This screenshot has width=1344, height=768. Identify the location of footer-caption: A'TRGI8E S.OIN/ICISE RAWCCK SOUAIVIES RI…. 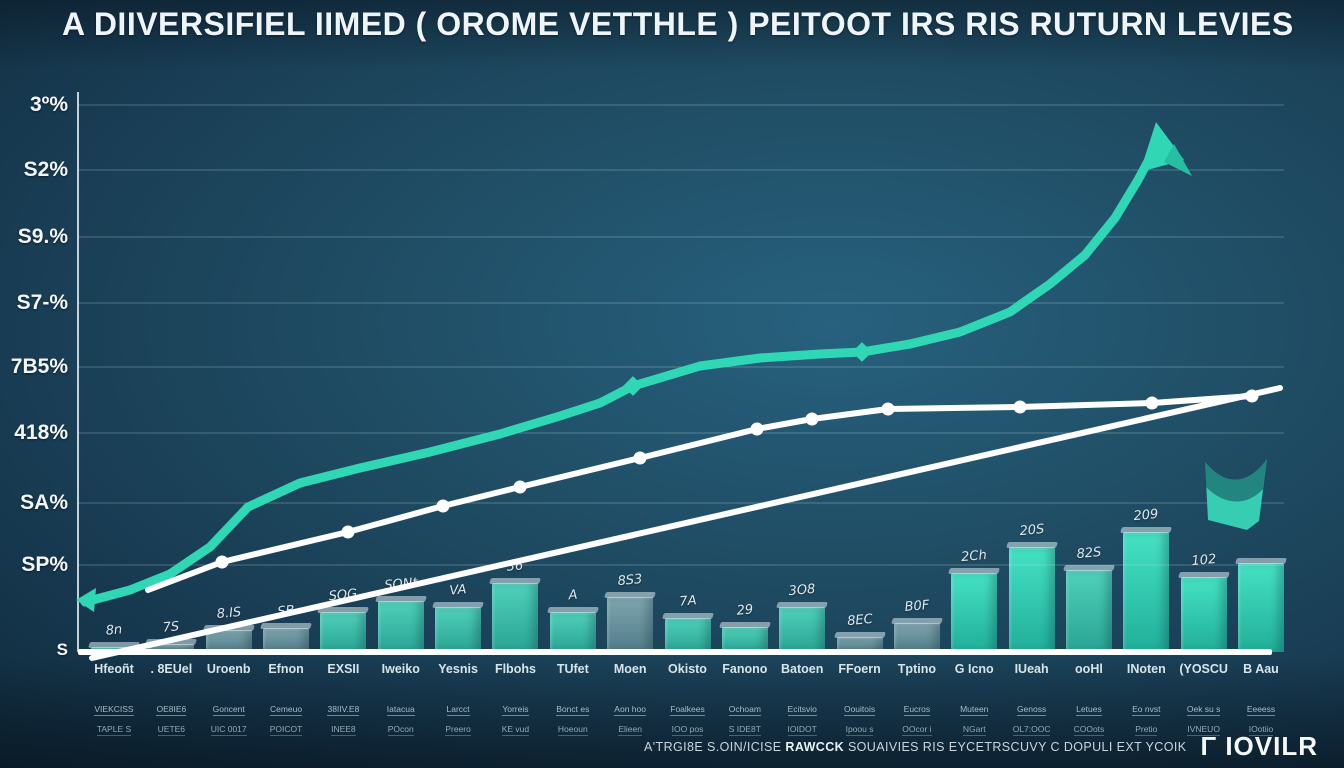
(981, 746).